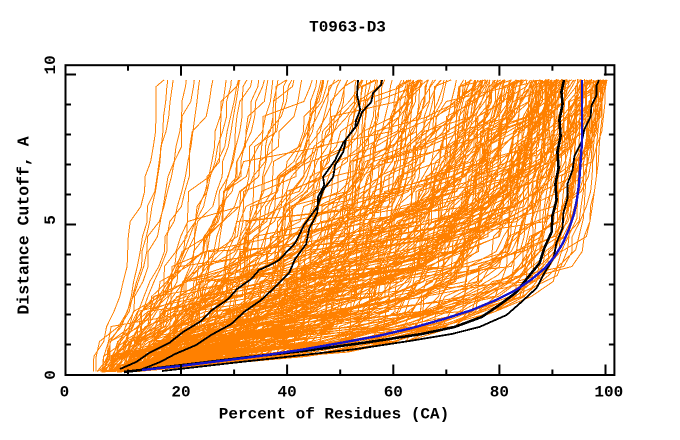 The image size is (680, 440). I want to click on svg-text: 40, so click(286, 392).